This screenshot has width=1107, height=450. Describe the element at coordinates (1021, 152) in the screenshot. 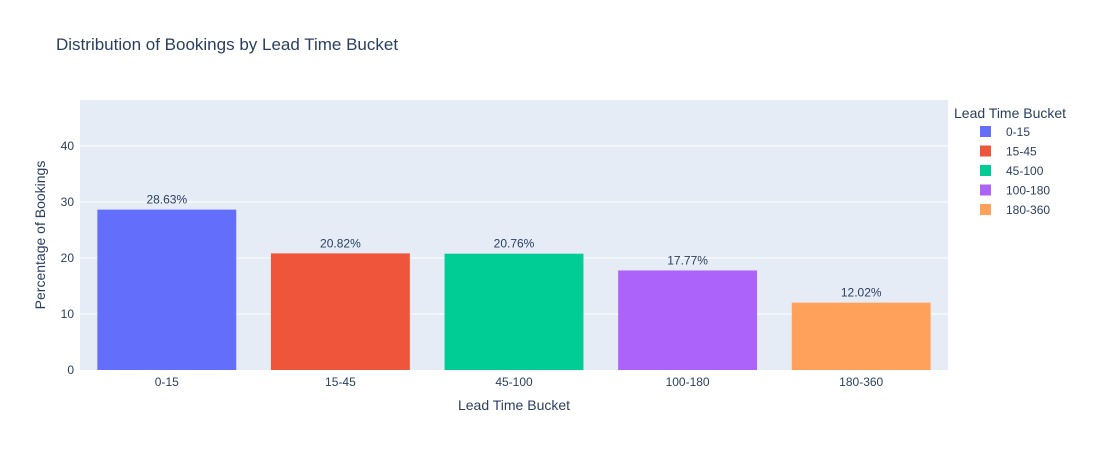

I see `legend-item: 15-45` at that location.